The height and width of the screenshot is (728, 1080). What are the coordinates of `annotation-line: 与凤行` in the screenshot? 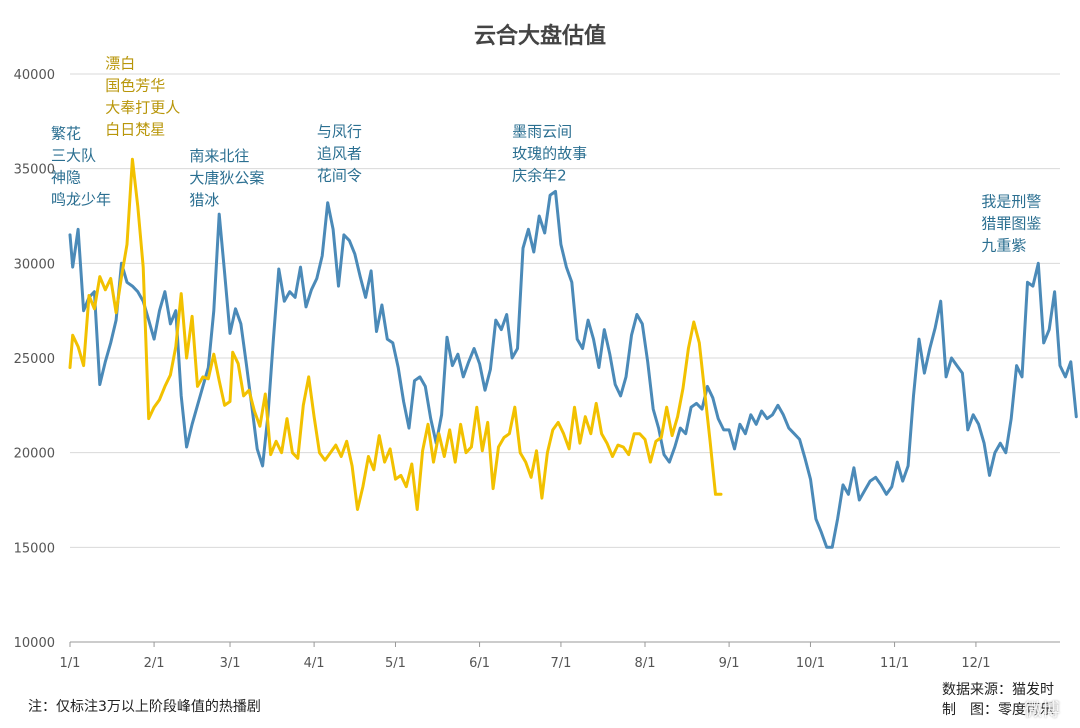 It's located at (339, 131).